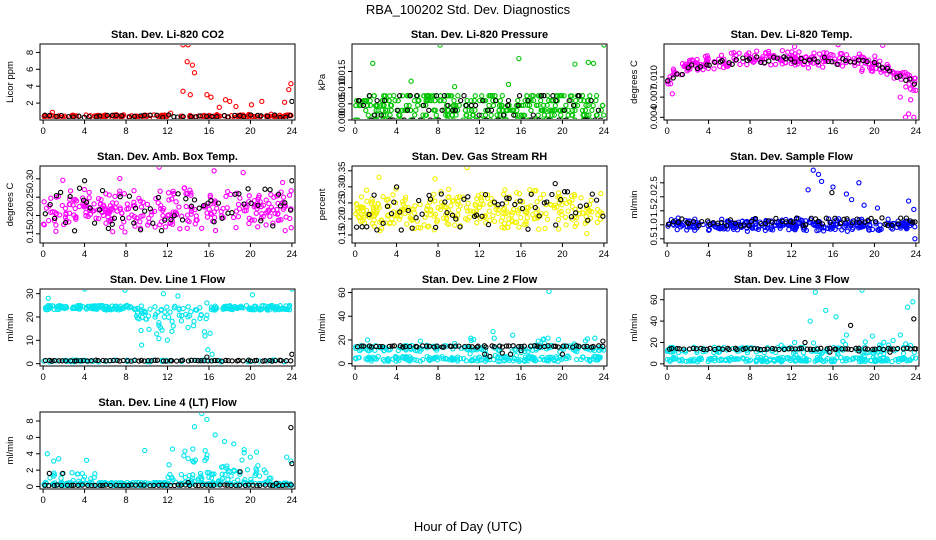  Describe the element at coordinates (916, 377) in the screenshot. I see `x-tick-label: 24` at that location.